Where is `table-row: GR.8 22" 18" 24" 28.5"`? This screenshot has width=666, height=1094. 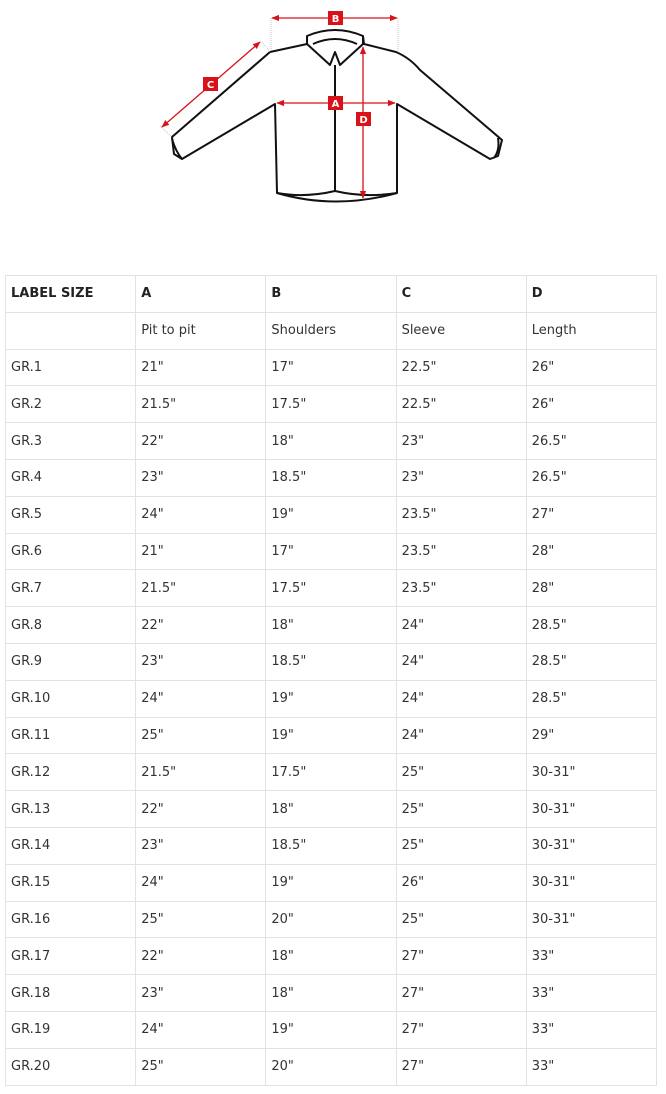 table-row: GR.8 22" 18" 24" 28.5" is located at coordinates (331, 625).